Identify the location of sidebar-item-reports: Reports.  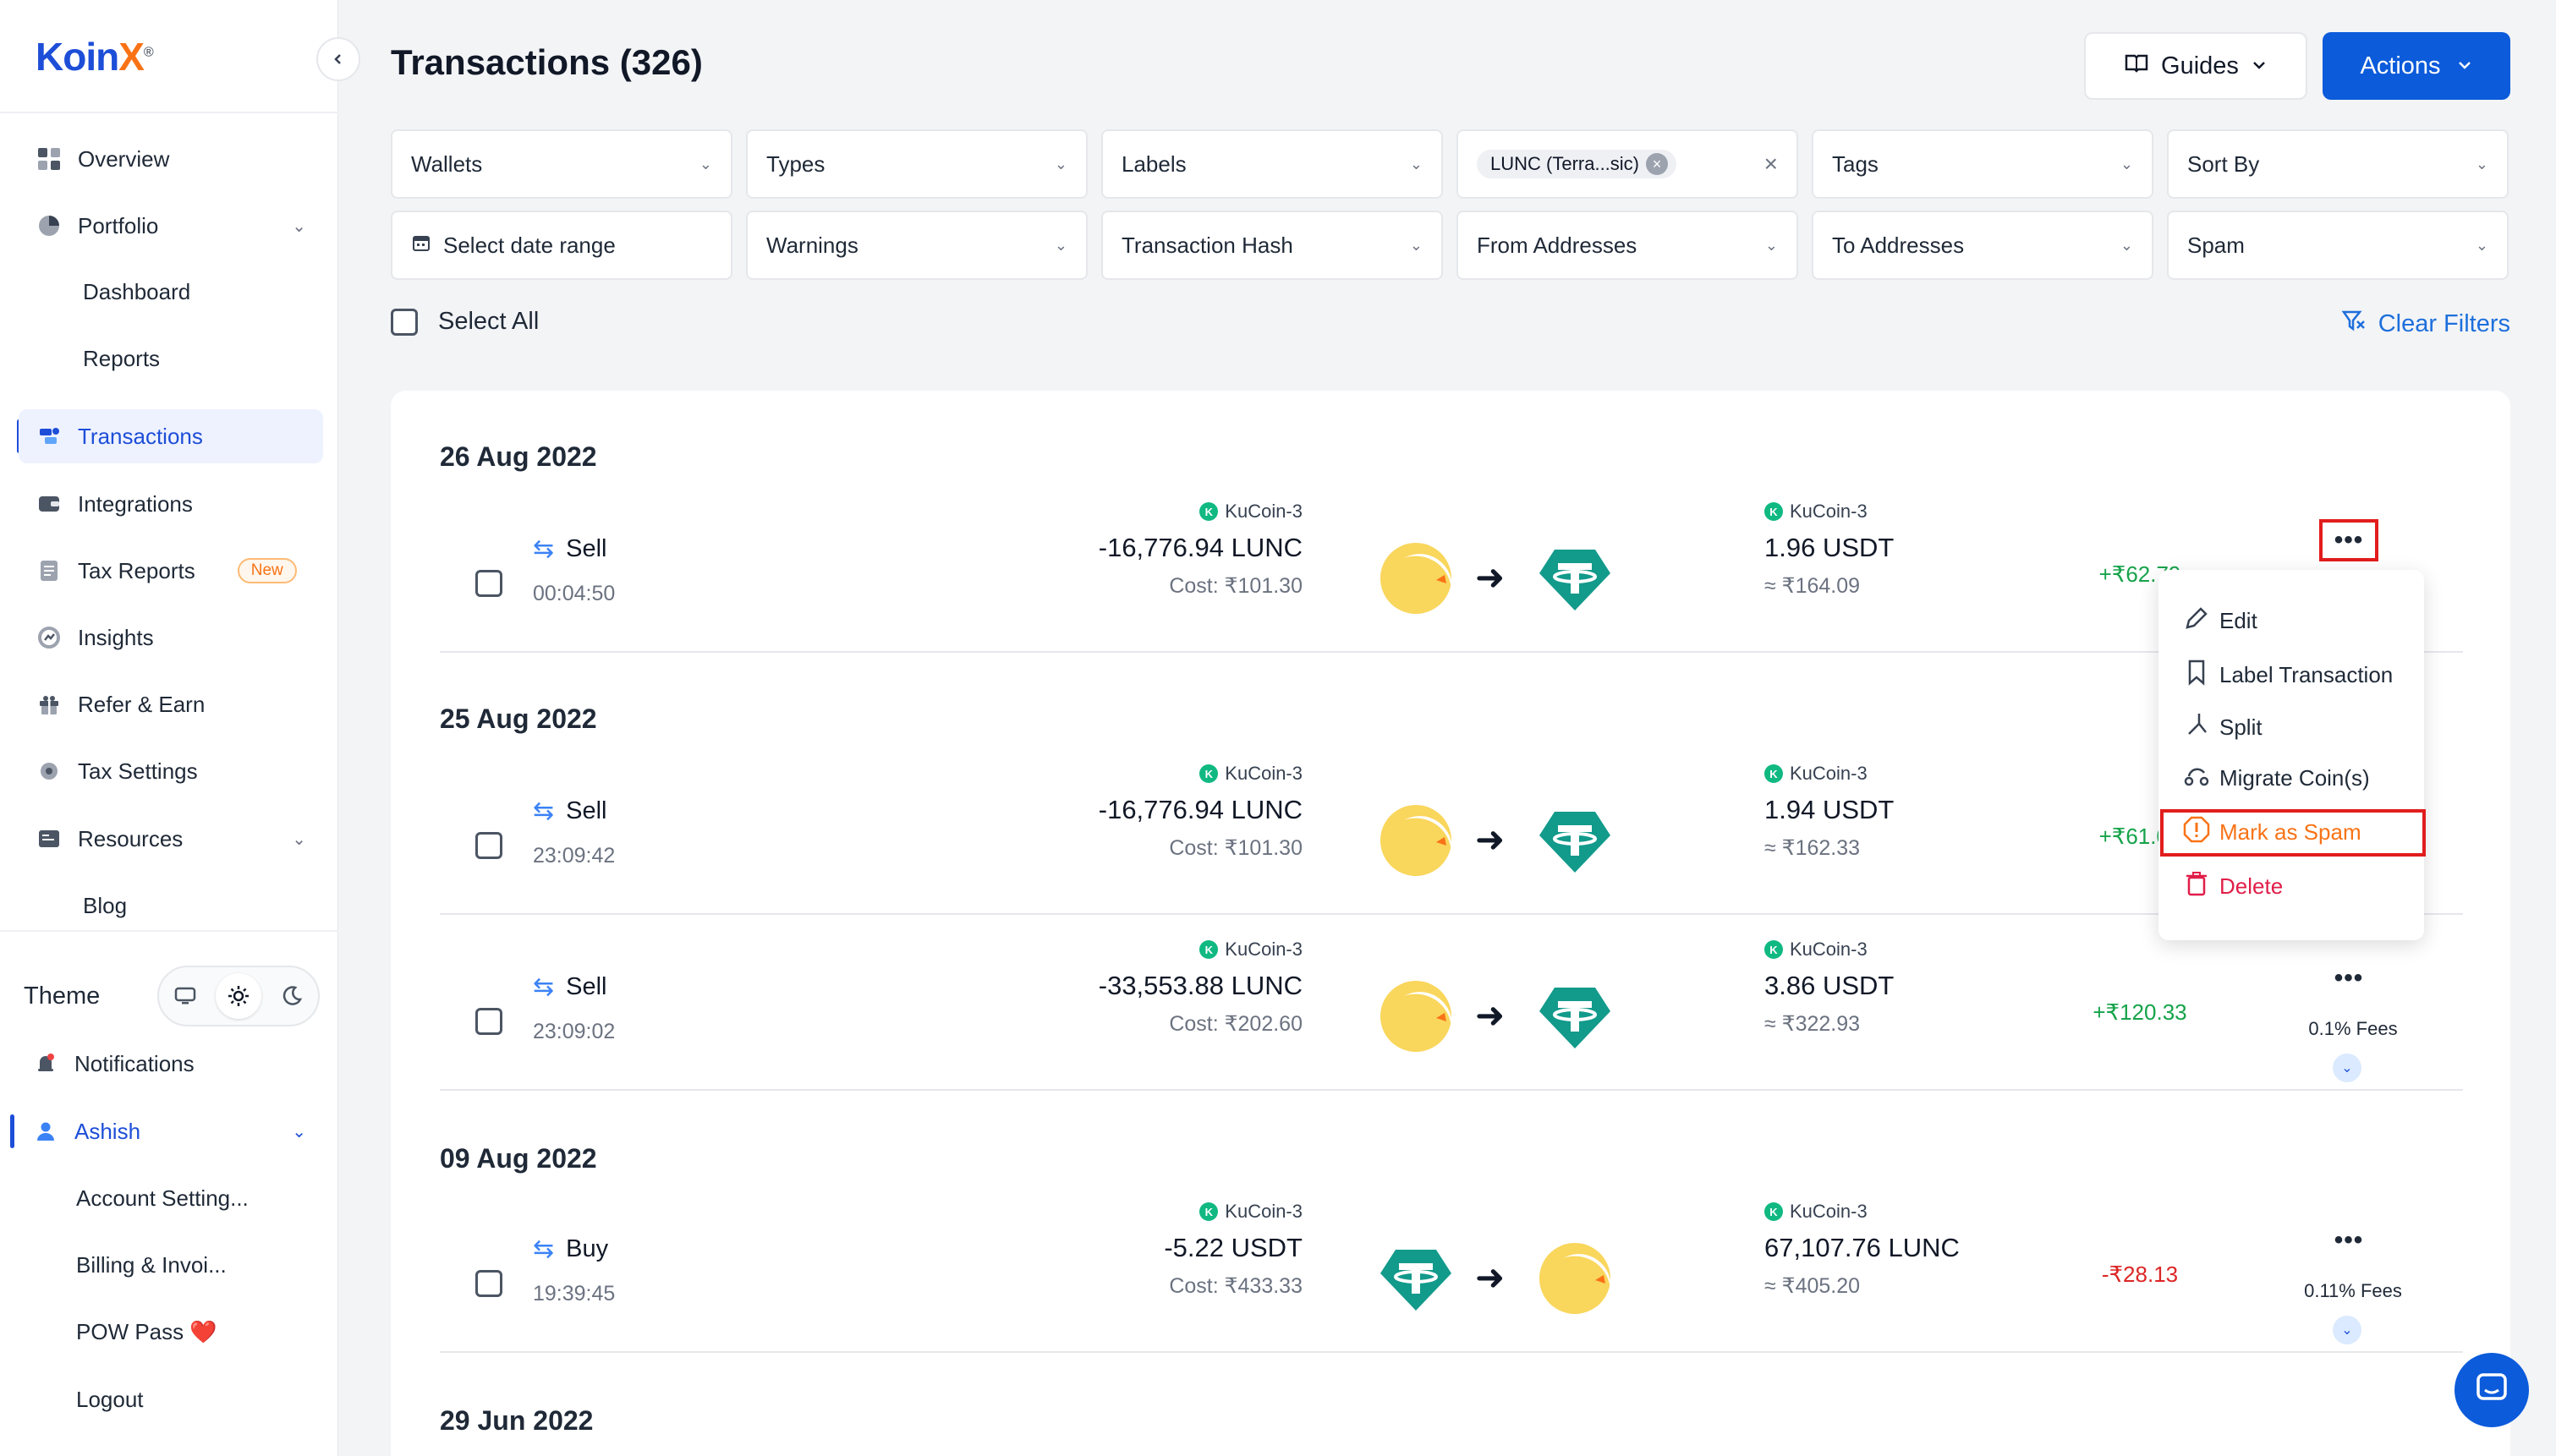
(122, 358).